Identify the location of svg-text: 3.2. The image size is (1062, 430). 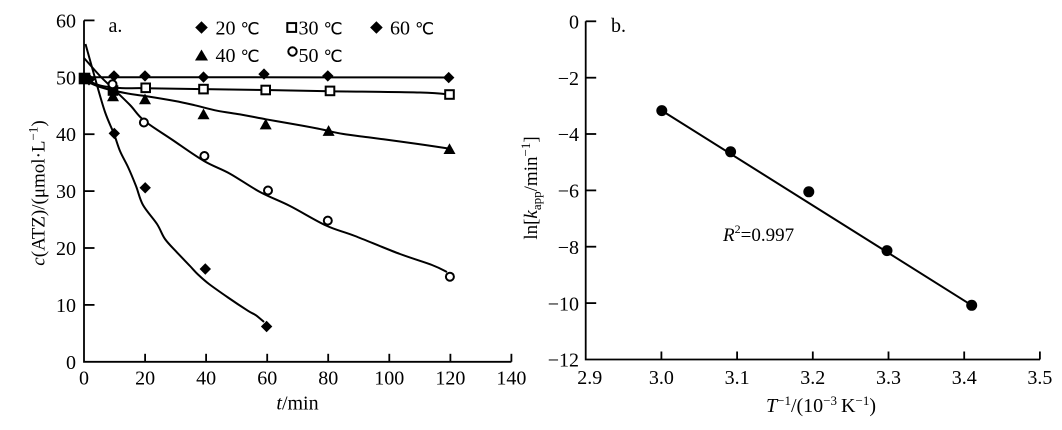
(812, 378).